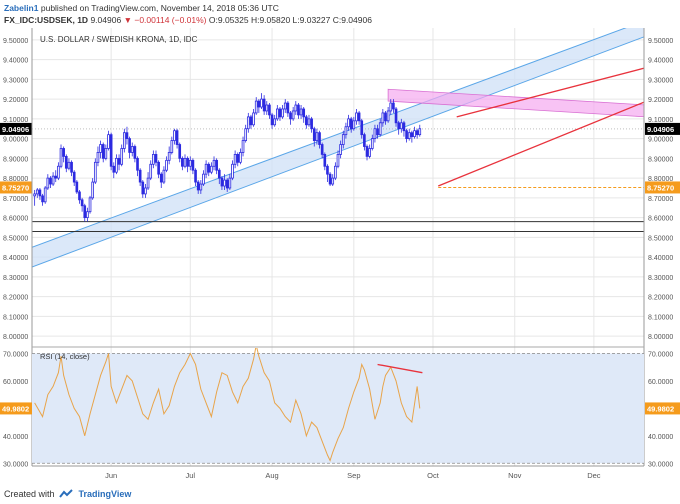 This screenshot has width=680, height=504. I want to click on triangle-upper-line, so click(551, 92).